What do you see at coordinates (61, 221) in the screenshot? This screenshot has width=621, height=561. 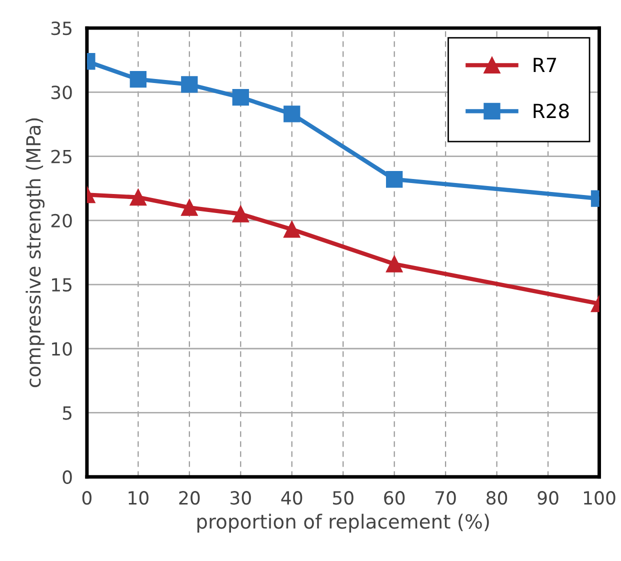 I see `y-tick-label: 20` at bounding box center [61, 221].